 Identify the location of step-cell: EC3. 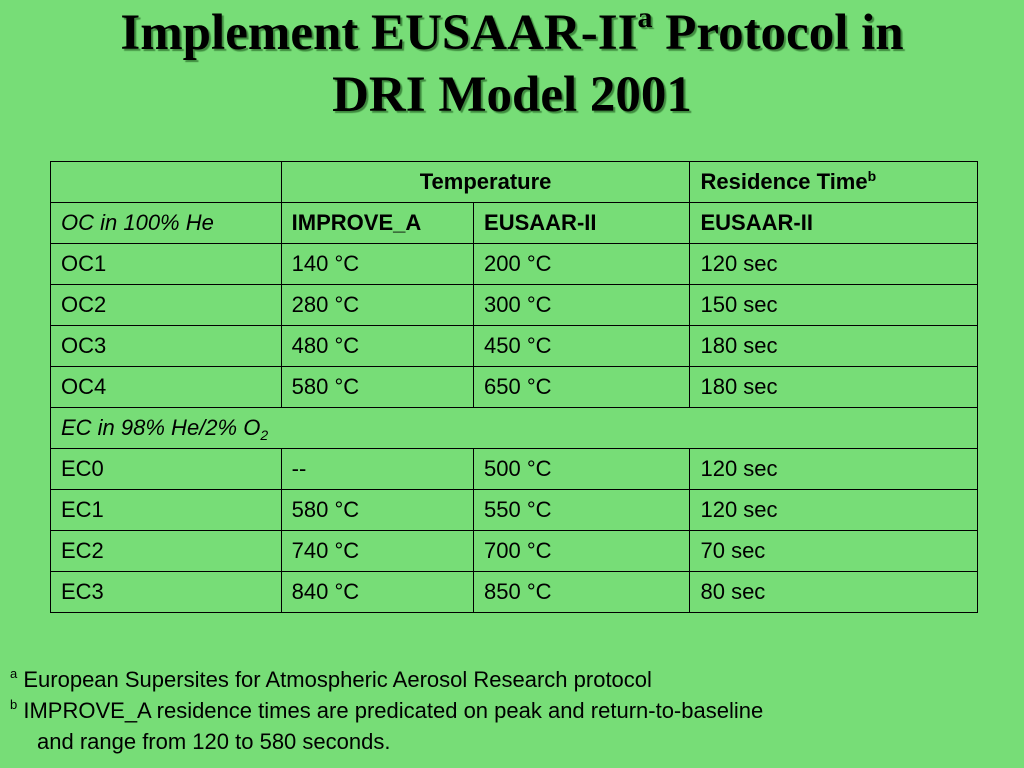
(166, 592).